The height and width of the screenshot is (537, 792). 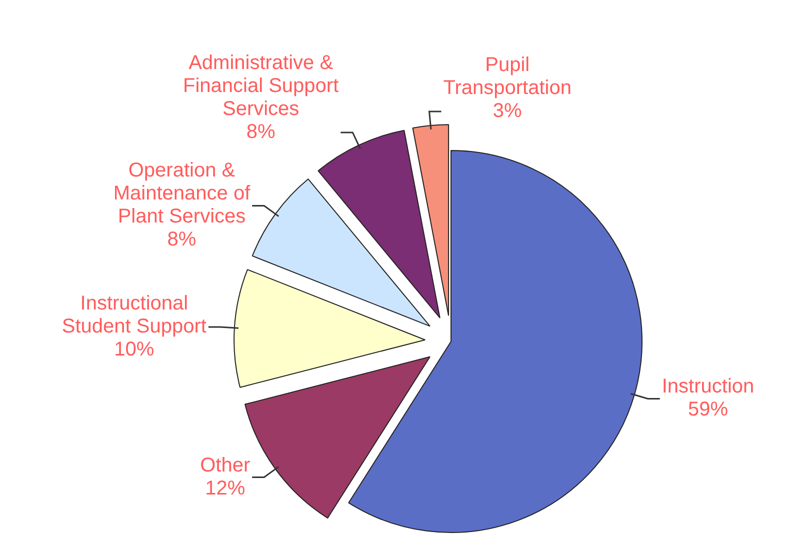 I want to click on data-label: 12%, so click(x=225, y=488).